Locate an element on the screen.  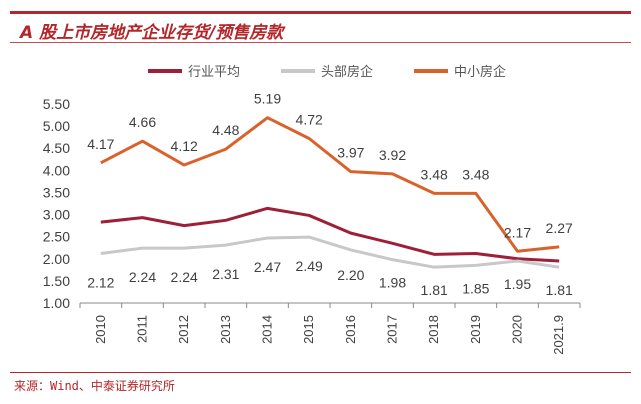
data-label: 5.19 is located at coordinates (267, 99).